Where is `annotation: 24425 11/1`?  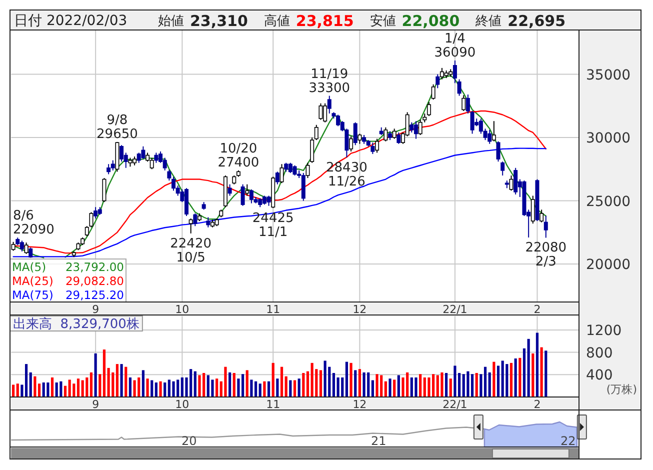
annotation: 24425 11/1 is located at coordinates (273, 225).